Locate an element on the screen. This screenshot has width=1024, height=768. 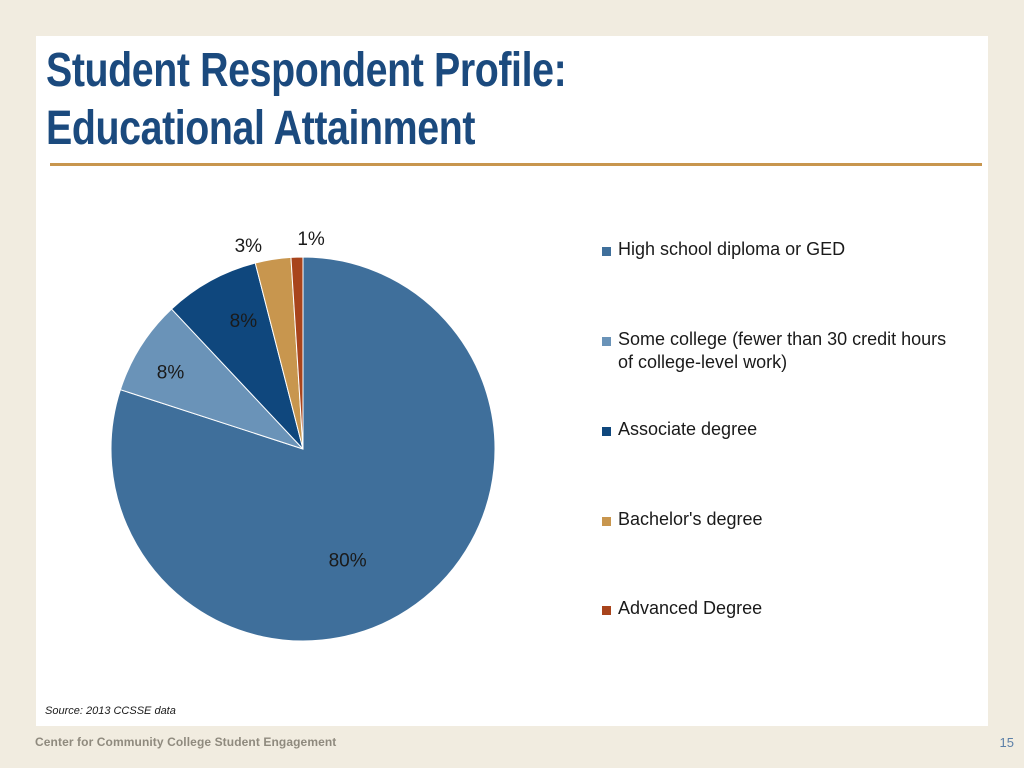
pie-label-associate: 8% is located at coordinates (244, 321).